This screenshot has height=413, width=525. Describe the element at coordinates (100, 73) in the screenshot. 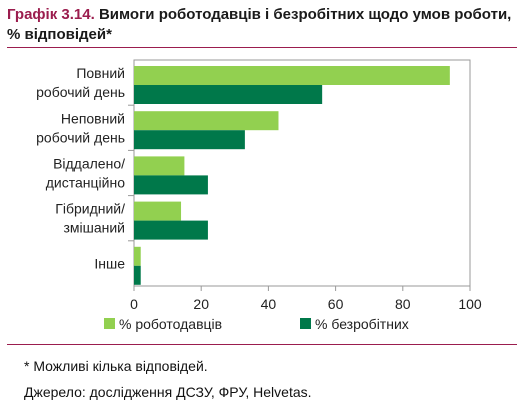

I see `category-label: Повний` at that location.